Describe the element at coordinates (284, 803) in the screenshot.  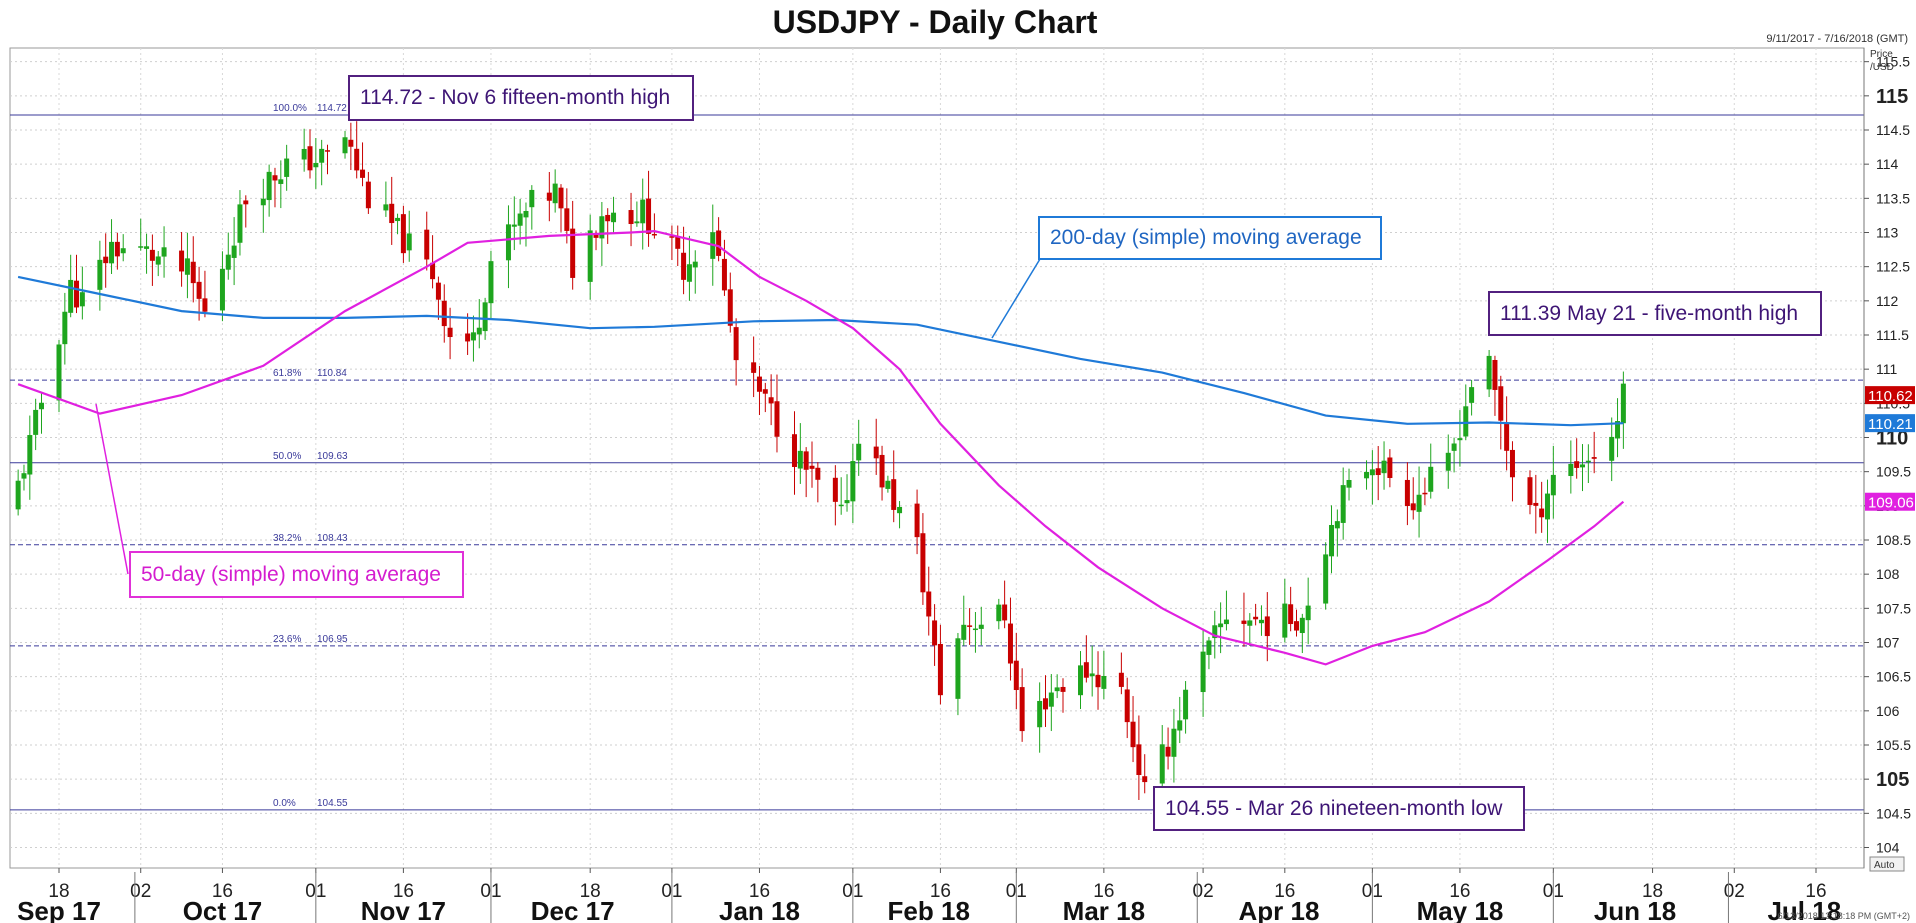
I see `fib-percent-label: 0.0%` at that location.